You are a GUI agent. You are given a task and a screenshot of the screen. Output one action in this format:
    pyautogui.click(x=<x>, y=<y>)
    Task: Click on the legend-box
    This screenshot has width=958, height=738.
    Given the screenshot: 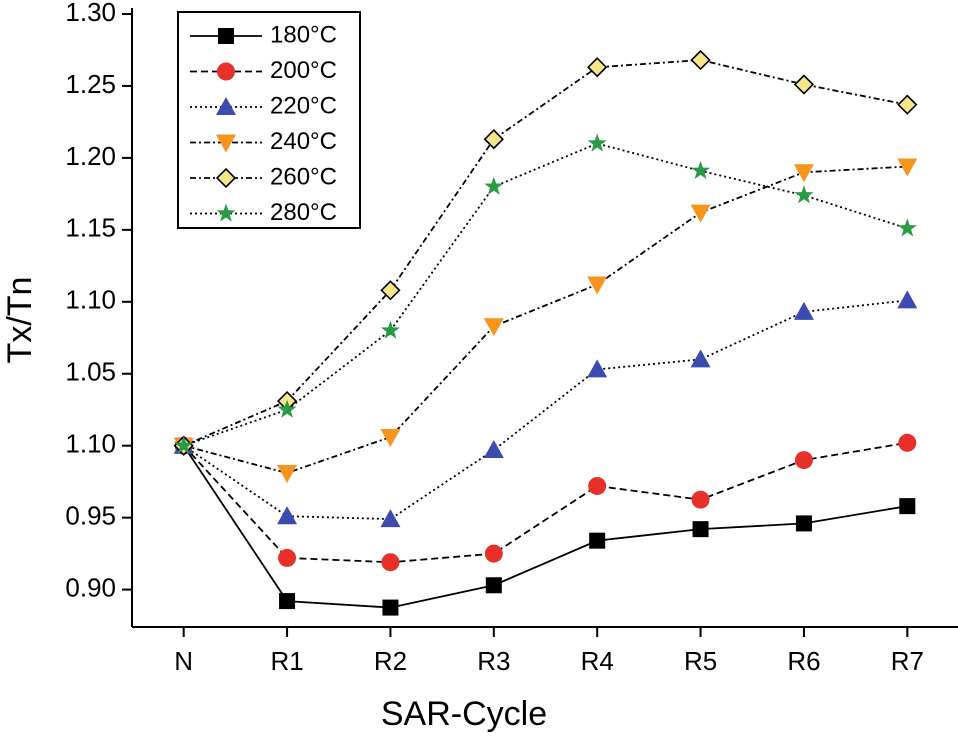 What is the action you would take?
    pyautogui.click(x=269, y=120)
    